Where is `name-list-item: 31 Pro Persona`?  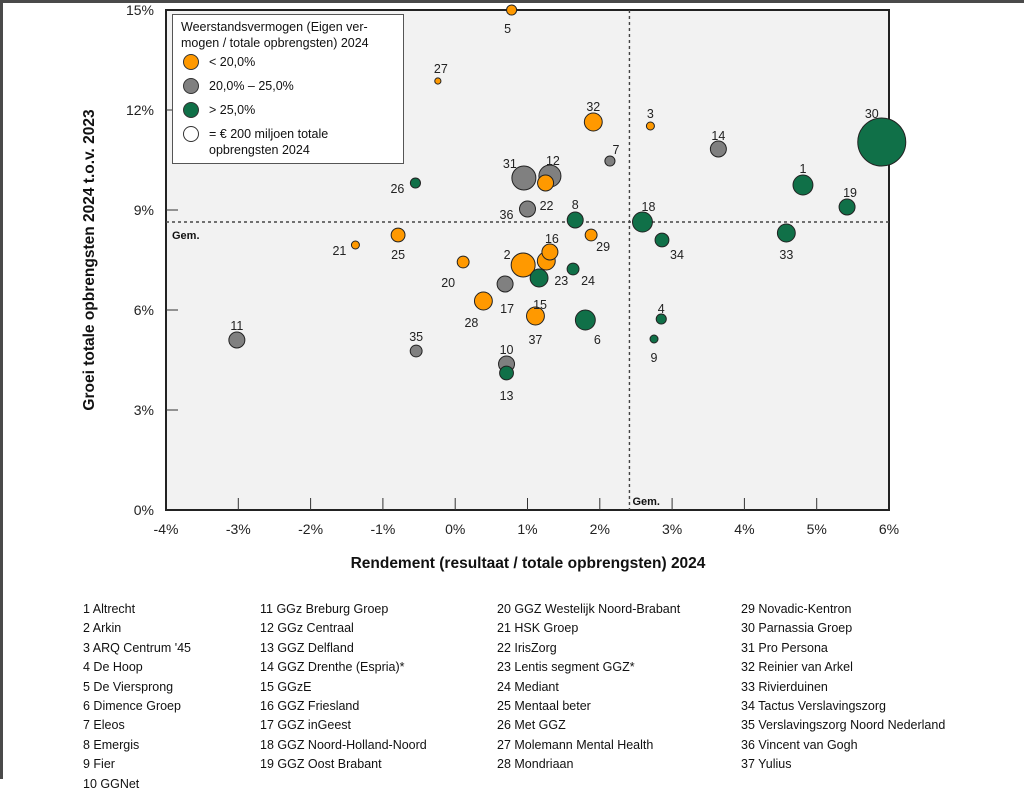 name-list-item: 31 Pro Persona is located at coordinates (784, 647).